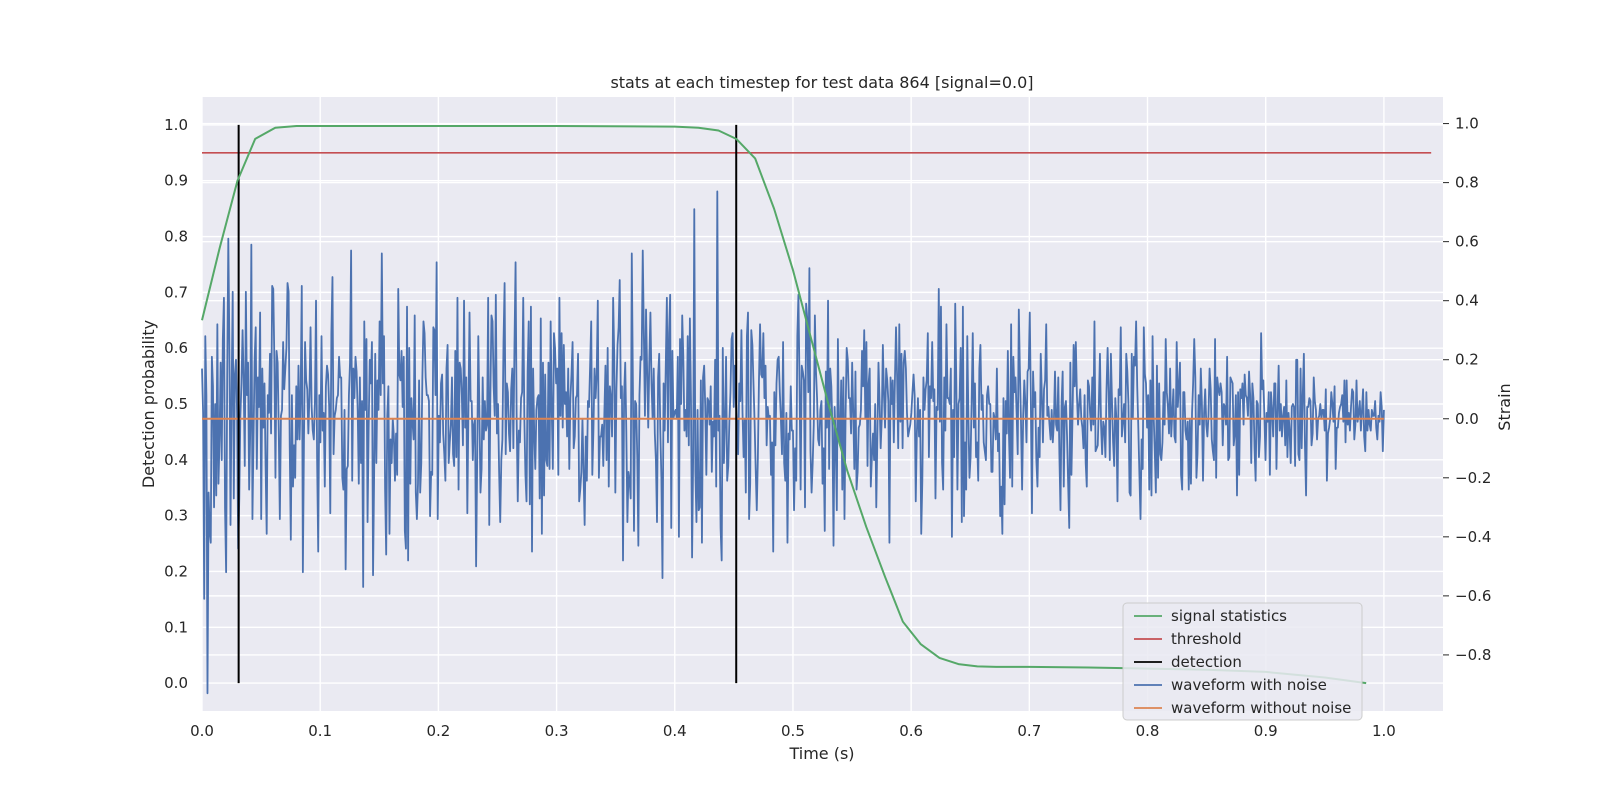 This screenshot has width=1600, height=800. What do you see at coordinates (176, 237) in the screenshot?
I see `y-tick-label: 0.8` at bounding box center [176, 237].